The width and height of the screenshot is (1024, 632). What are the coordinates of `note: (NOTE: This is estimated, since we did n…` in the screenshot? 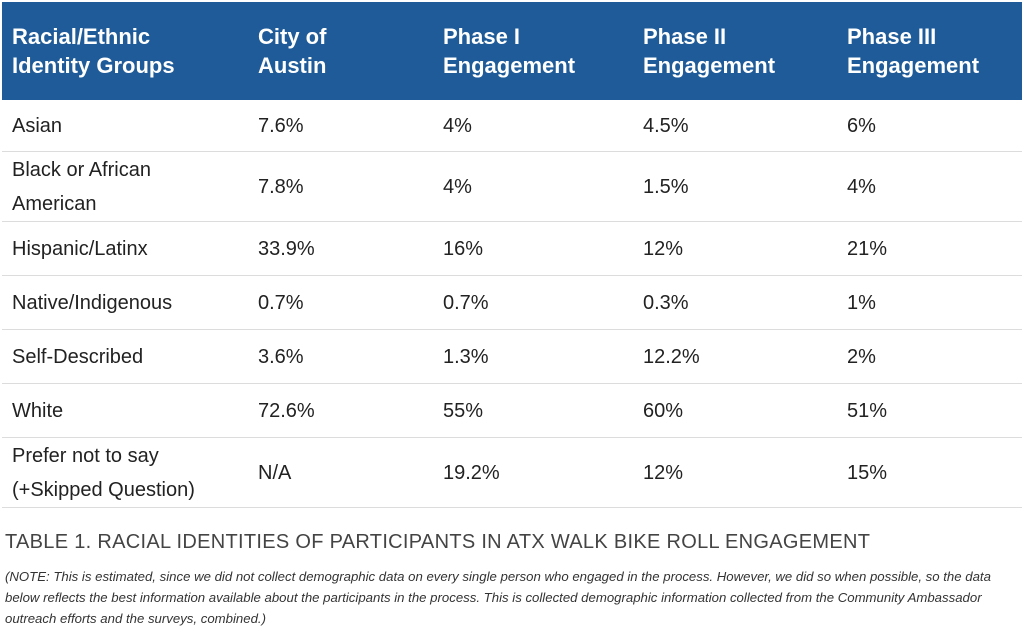 It's located at (498, 597).